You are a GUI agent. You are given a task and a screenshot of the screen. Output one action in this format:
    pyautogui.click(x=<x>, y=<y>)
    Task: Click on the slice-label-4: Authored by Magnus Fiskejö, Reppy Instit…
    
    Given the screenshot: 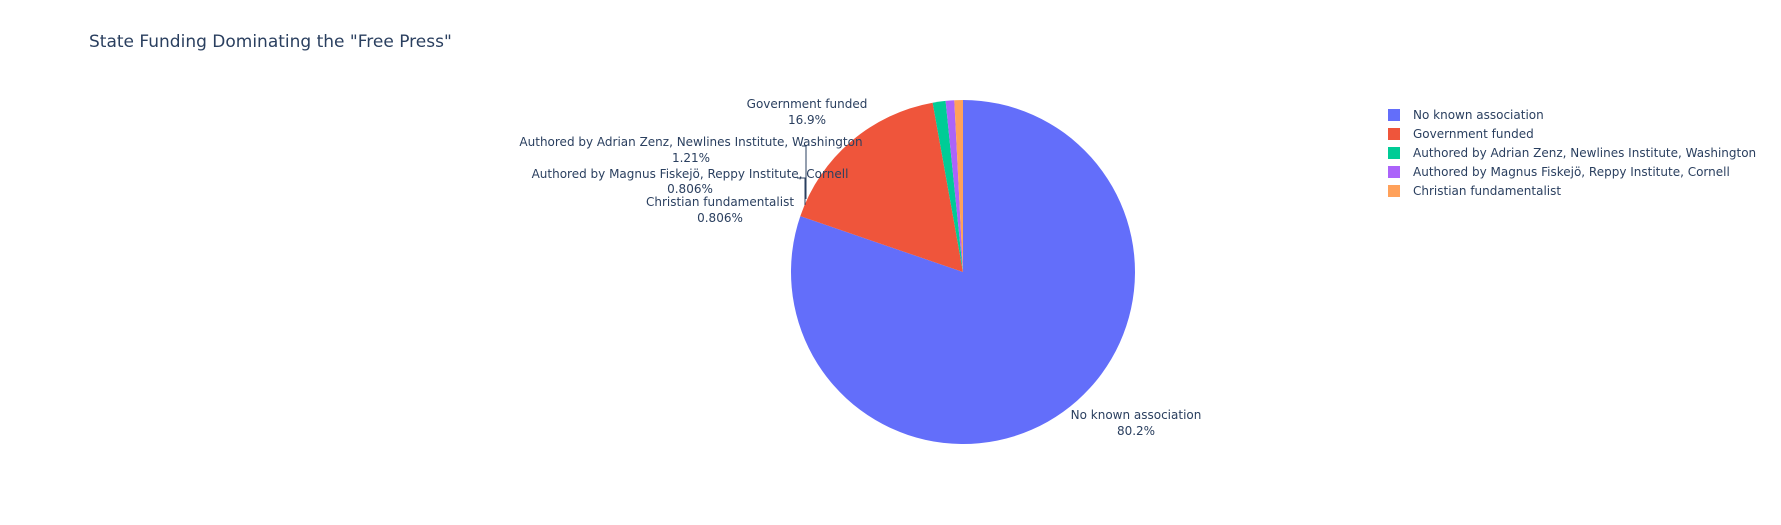 What is the action you would take?
    pyautogui.click(x=690, y=174)
    